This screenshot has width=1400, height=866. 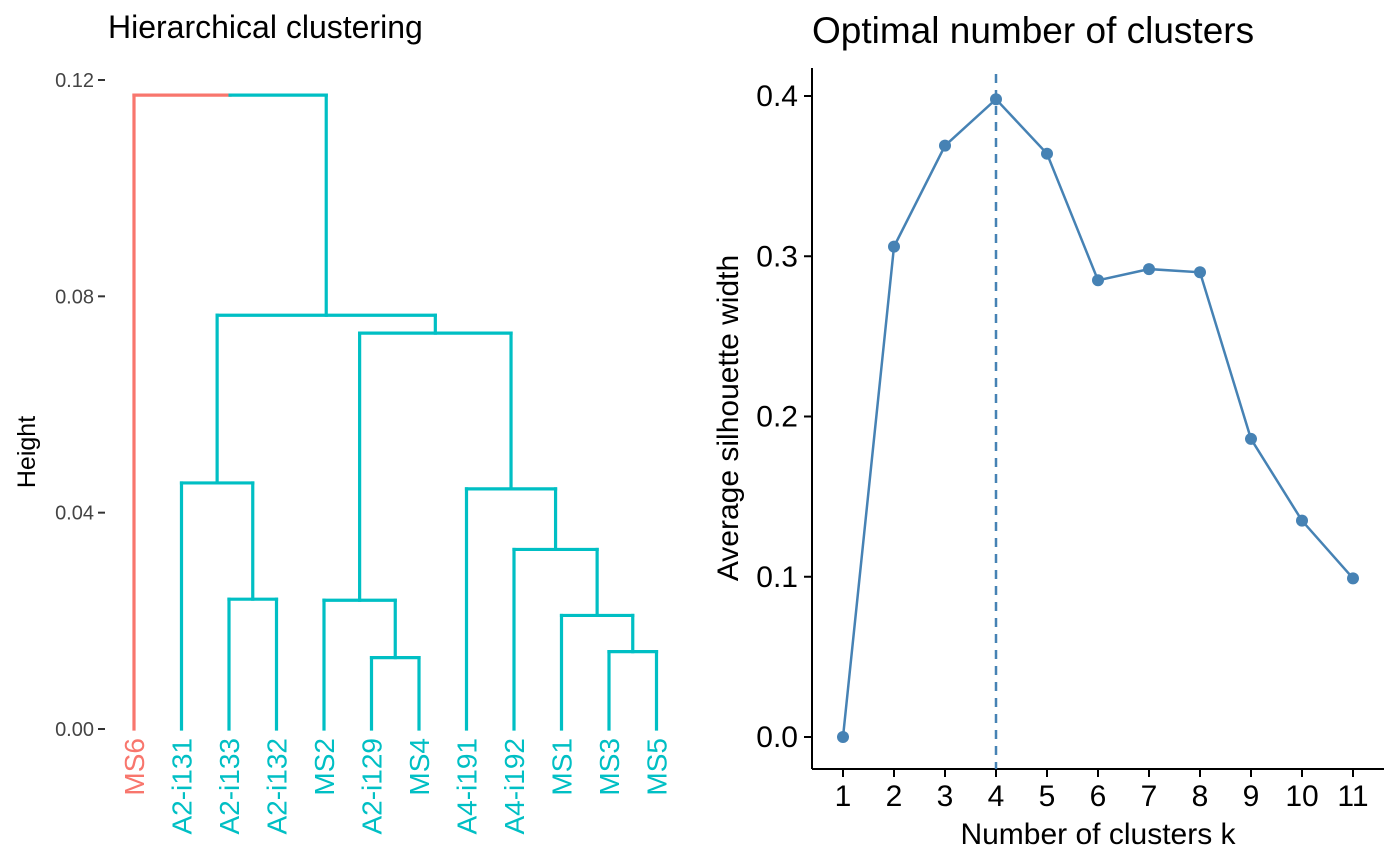 What do you see at coordinates (657, 767) in the screenshot?
I see `dendrogram-leaf-label: MS5` at bounding box center [657, 767].